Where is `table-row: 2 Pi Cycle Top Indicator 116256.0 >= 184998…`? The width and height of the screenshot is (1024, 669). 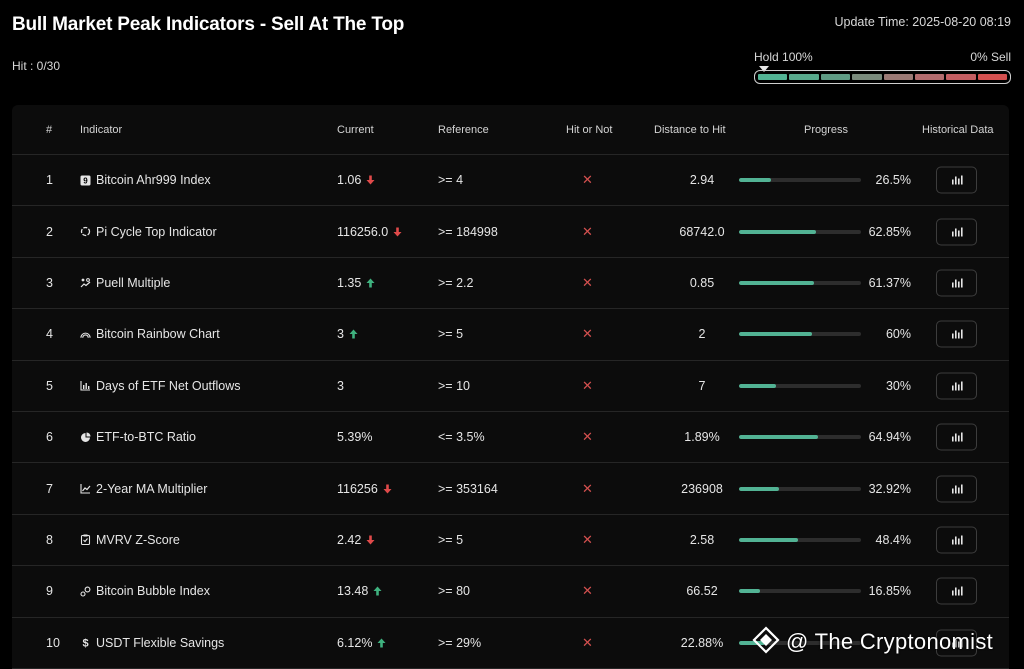 table-row: 2 Pi Cycle Top Indicator 116256.0 >= 184998… is located at coordinates (510, 232).